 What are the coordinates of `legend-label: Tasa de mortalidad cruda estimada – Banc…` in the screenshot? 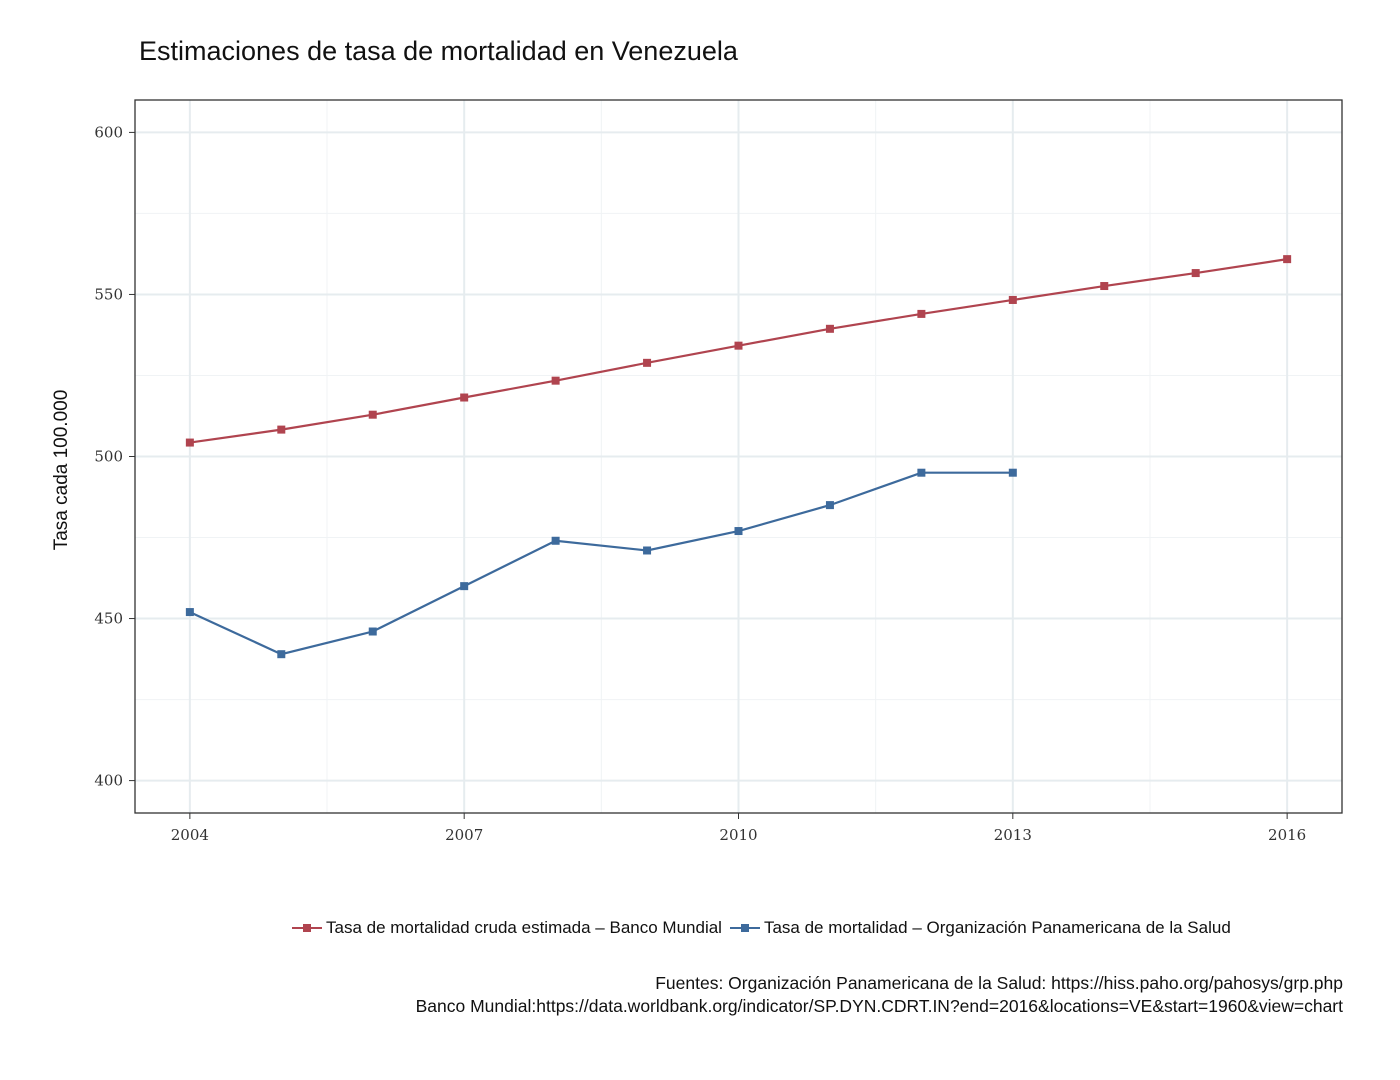 It's located at (524, 927).